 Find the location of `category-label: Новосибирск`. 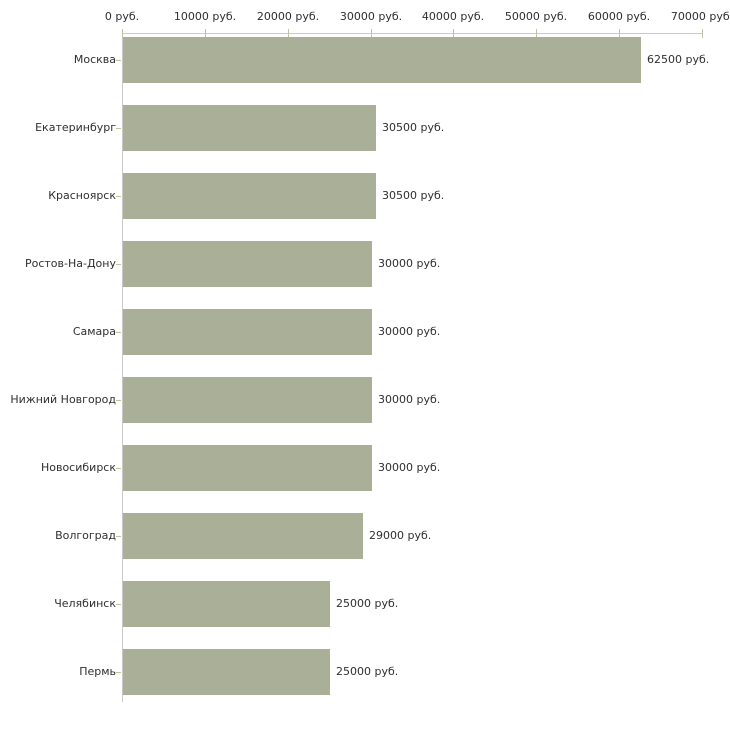

category-label: Новосибирск is located at coordinates (78, 467).